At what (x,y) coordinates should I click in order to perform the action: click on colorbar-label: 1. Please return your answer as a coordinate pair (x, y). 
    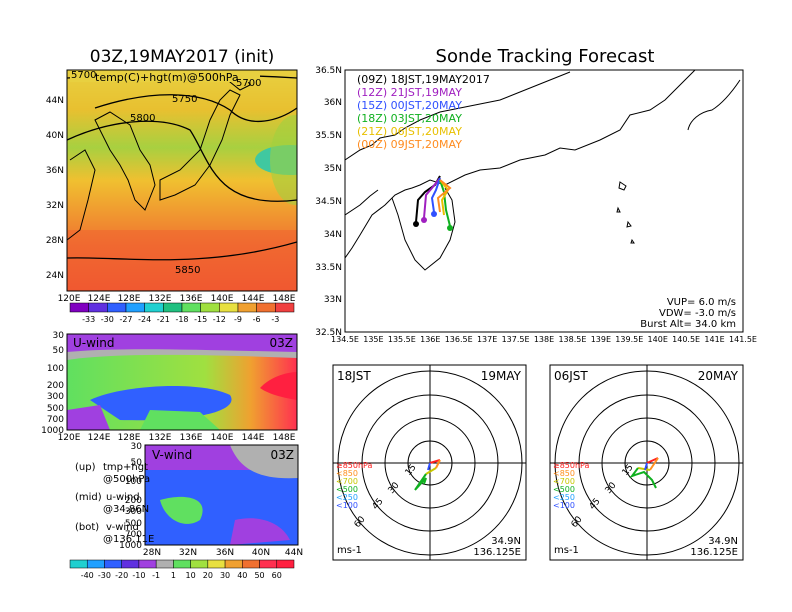
    Looking at the image, I should click on (173, 575).